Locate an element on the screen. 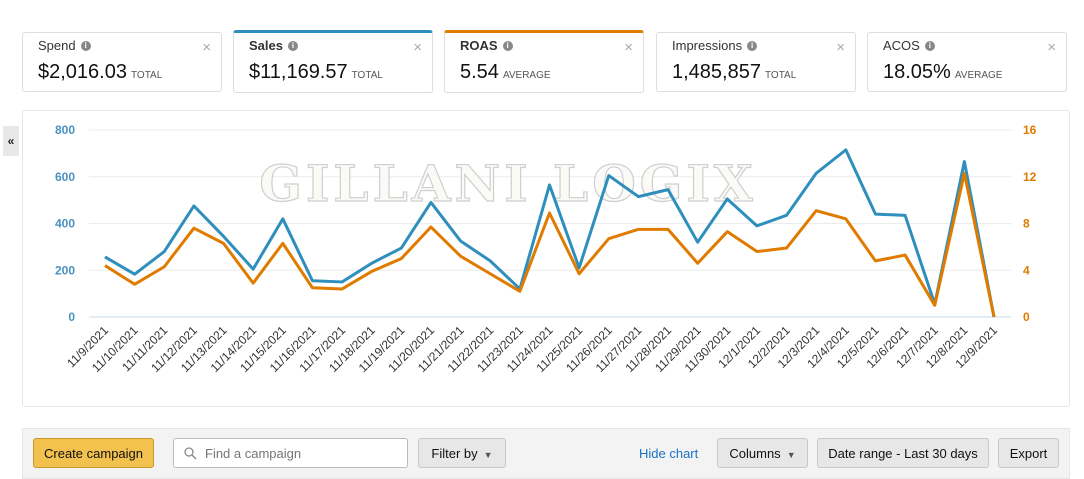 The width and height of the screenshot is (1084, 479). metric-label-row: Impressions i is located at coordinates (763, 45).